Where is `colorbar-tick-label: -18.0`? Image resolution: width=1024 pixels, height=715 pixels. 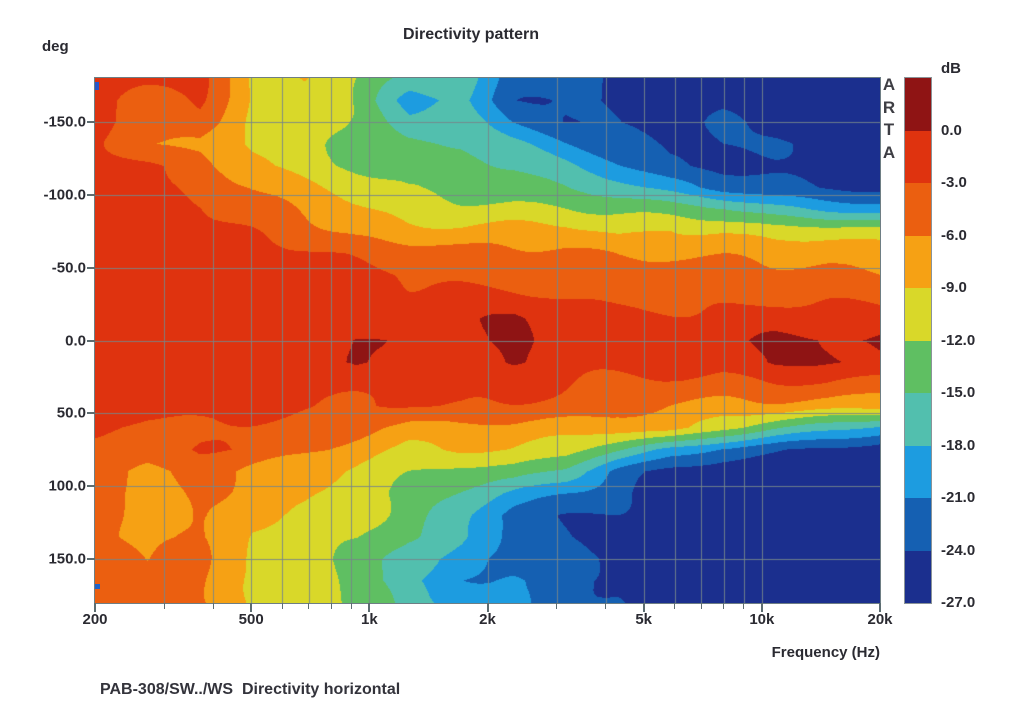 colorbar-tick-label: -18.0 is located at coordinates (958, 445).